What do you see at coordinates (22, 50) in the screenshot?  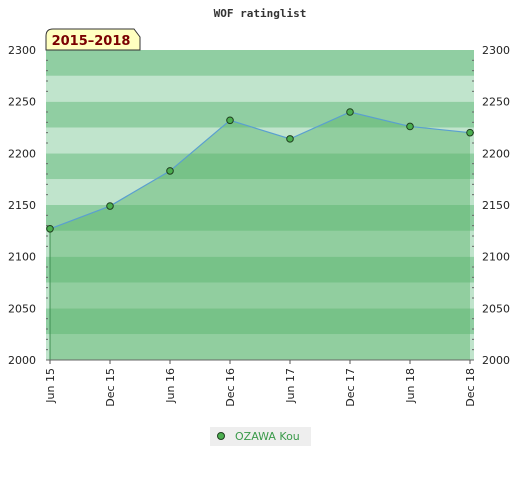 I see `y-tick-label-left: 2300` at bounding box center [22, 50].